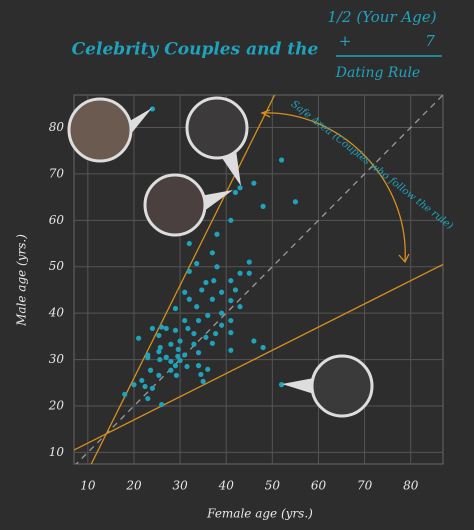 The height and width of the screenshot is (530, 474). I want to click on y-tick-label: 80, so click(57, 127).